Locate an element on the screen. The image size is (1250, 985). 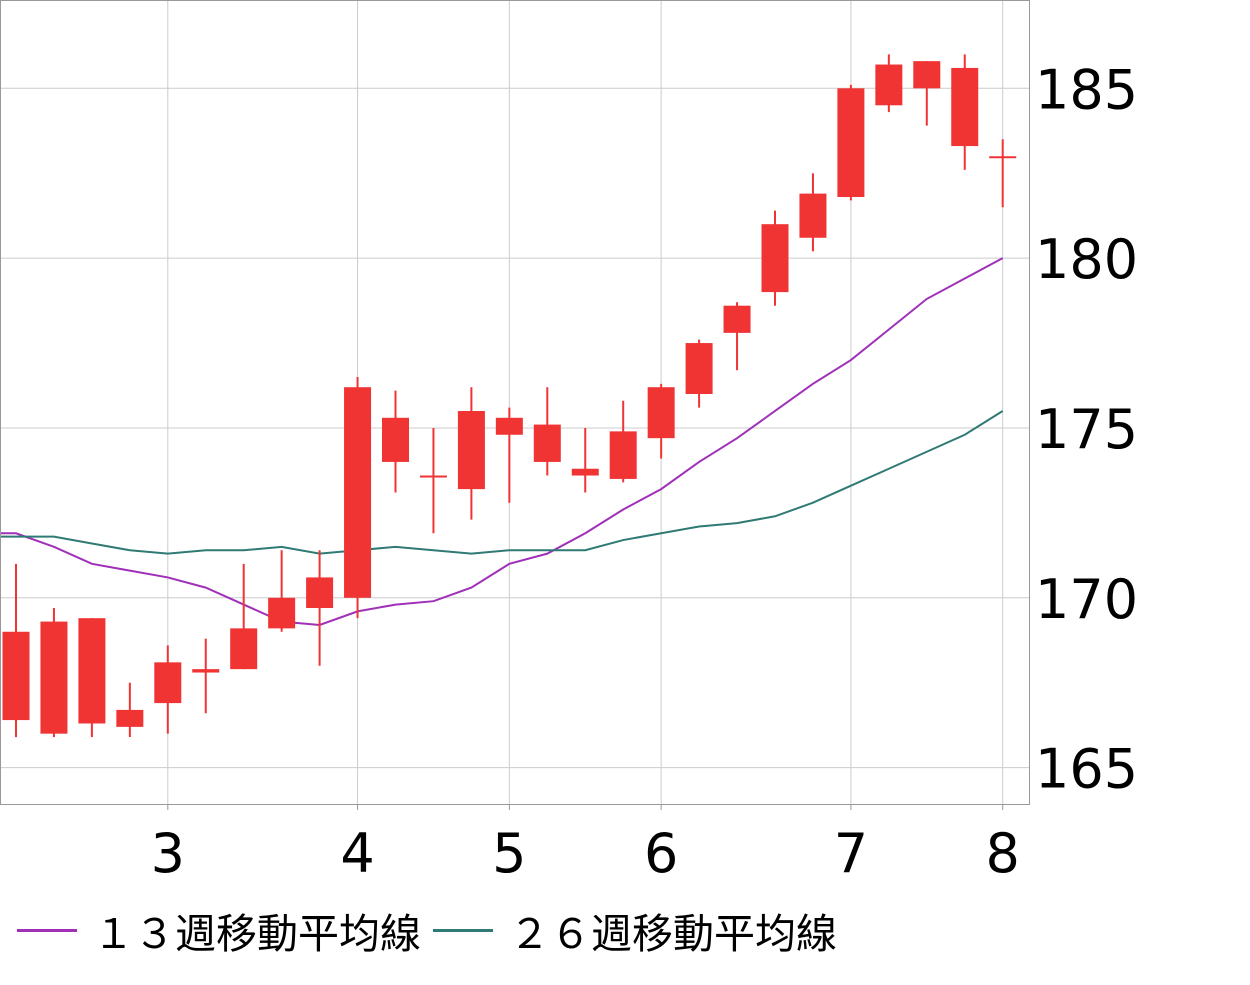
y-tick-label: 185 is located at coordinates (1086, 89).